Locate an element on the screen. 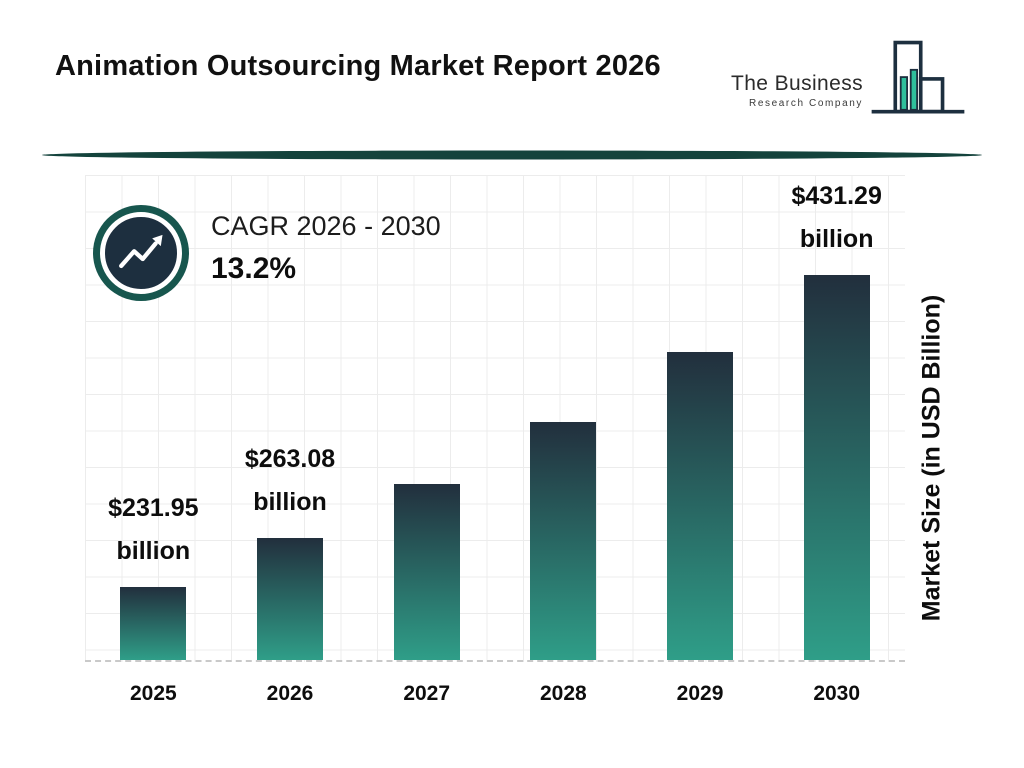 The width and height of the screenshot is (1024, 768). cagr-value: 13.2% is located at coordinates (254, 268).